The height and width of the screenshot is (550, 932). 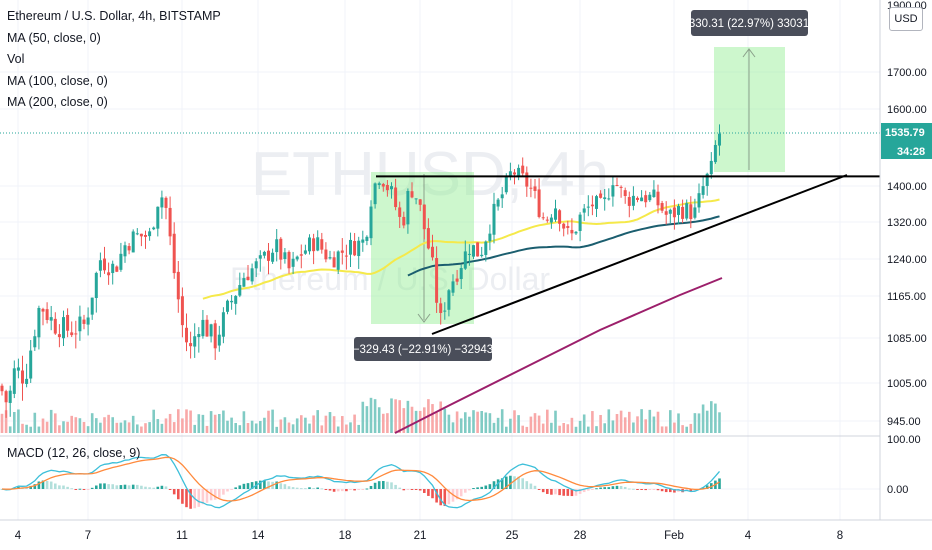 I want to click on watermark: ETHUSD, 4h Ethereum / U.S. Dollar, so click(x=419, y=218).